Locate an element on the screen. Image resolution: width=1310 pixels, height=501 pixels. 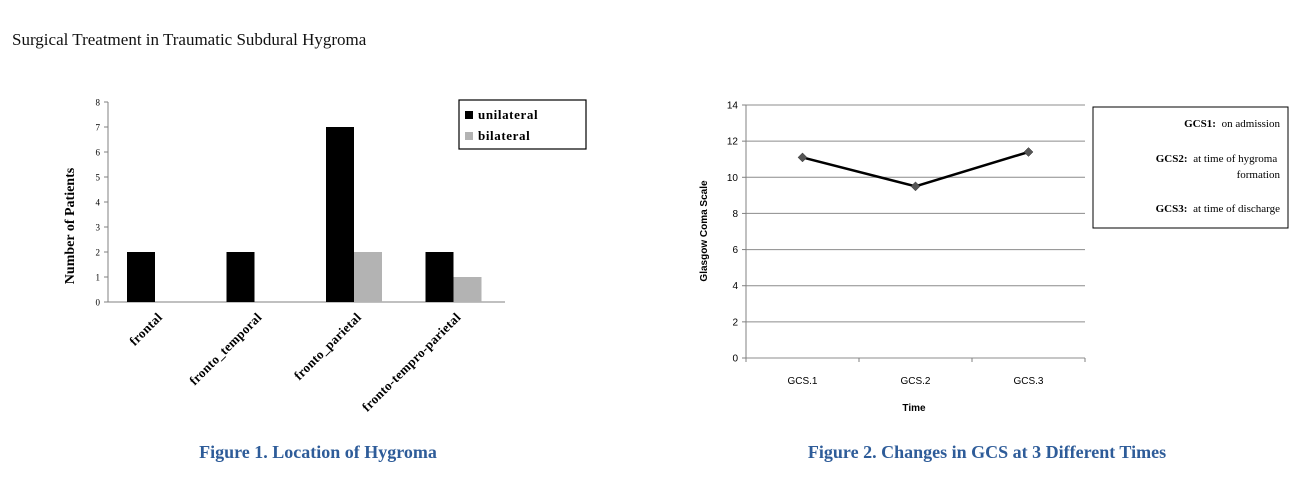
f1-y-tick-label: 0 is located at coordinates (98, 303).